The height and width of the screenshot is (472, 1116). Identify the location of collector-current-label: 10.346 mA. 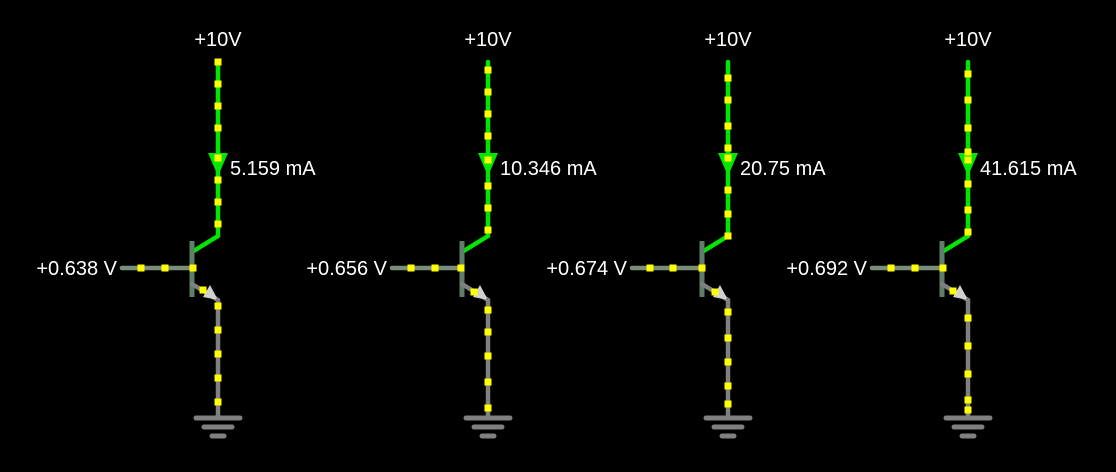
(548, 169).